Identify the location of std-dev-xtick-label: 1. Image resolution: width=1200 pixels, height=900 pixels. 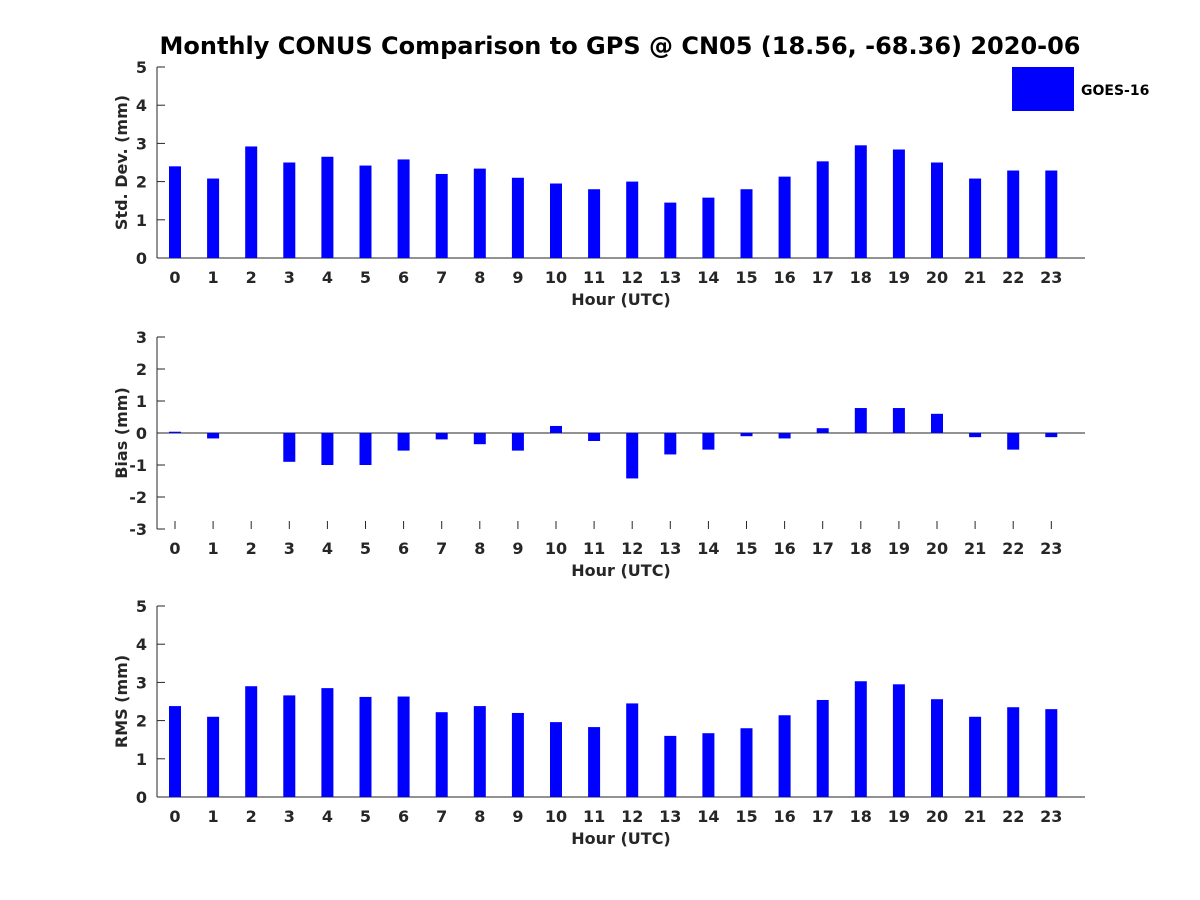
(213, 277).